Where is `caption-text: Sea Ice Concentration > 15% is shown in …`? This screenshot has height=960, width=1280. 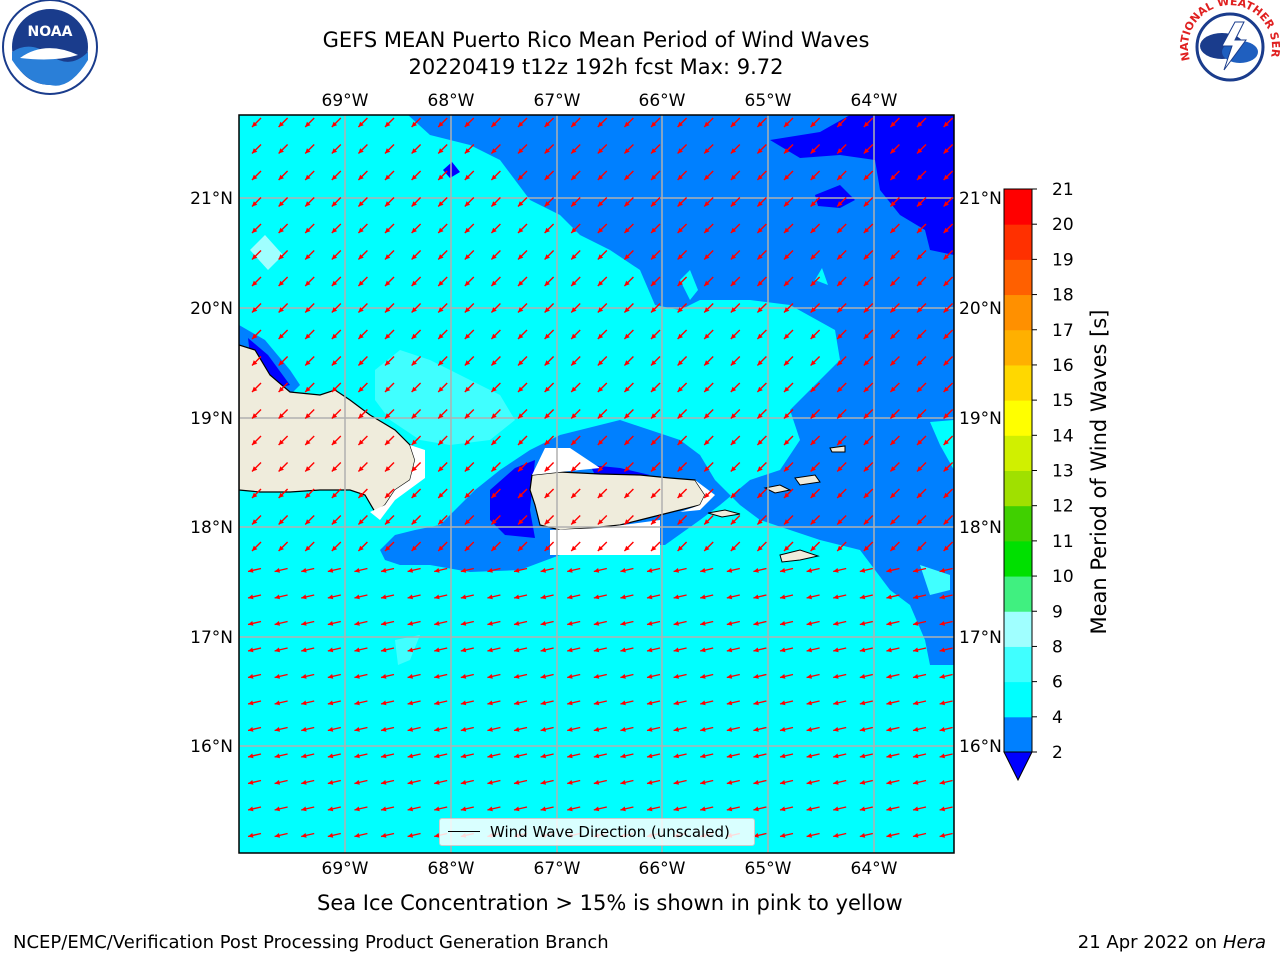 caption-text: Sea Ice Concentration > 15% is shown in … is located at coordinates (610, 903).